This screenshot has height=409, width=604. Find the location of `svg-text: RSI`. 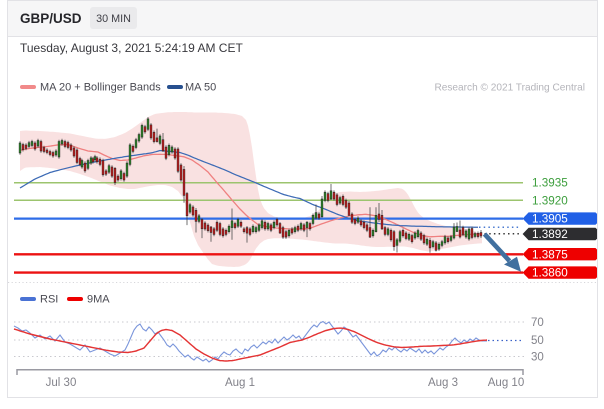

svg-text: RSI is located at coordinates (49, 300).